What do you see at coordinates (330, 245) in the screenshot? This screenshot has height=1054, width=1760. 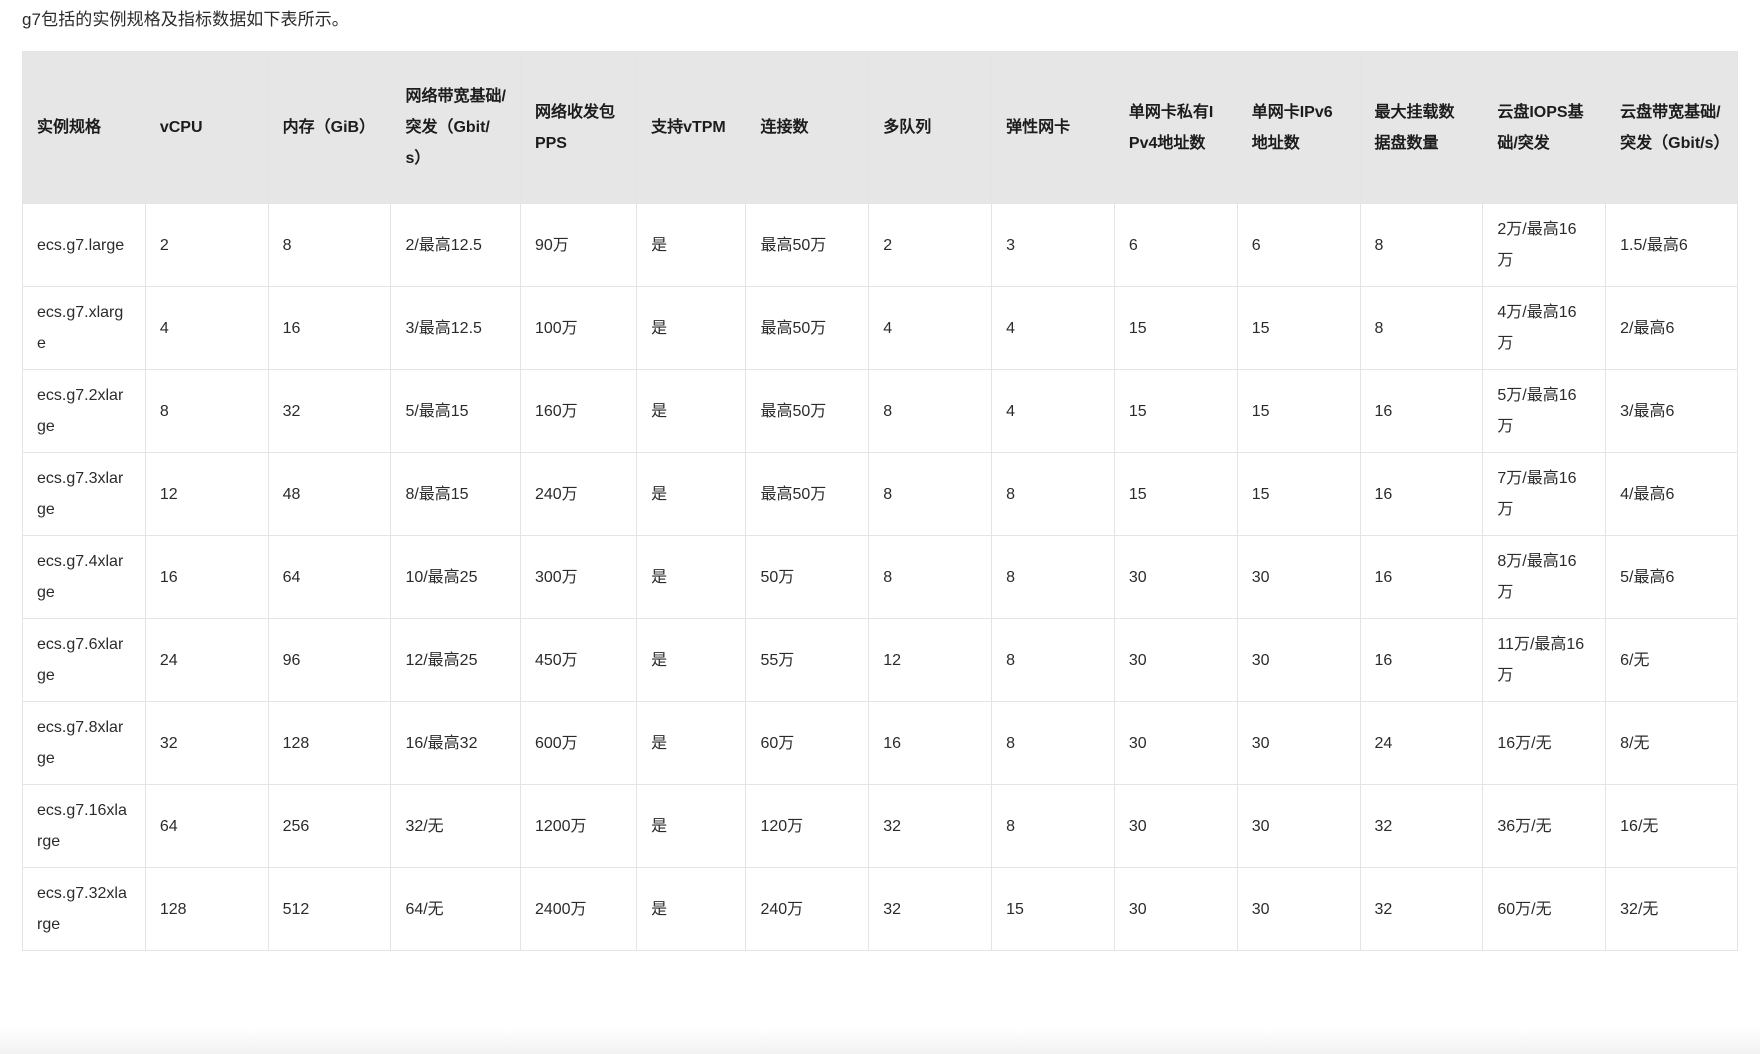 I see `cell-memory: 8` at bounding box center [330, 245].